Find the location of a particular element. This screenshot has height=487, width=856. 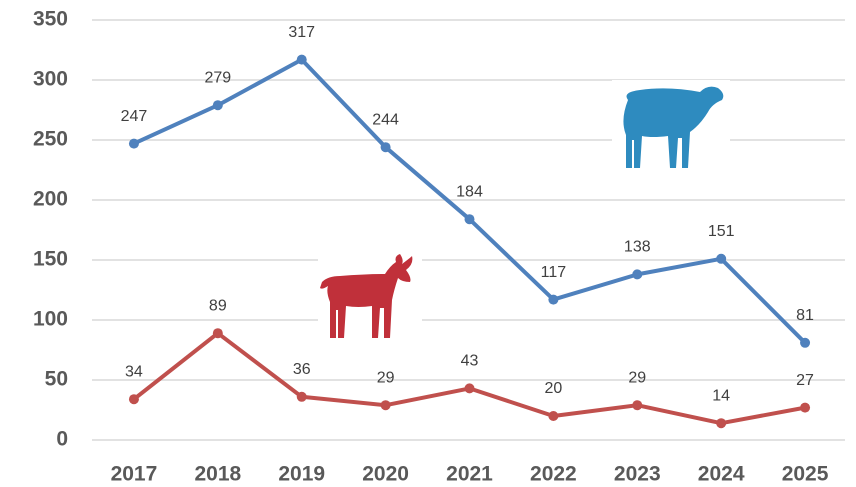

data-label: 81 is located at coordinates (805, 315).